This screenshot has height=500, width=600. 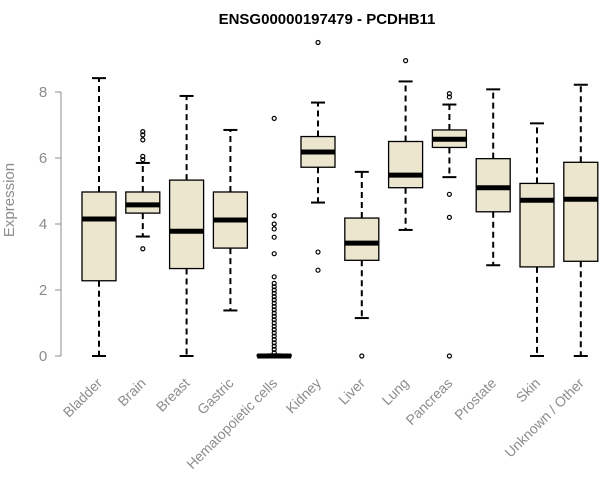 I want to click on box-unknown-other, so click(x=581, y=220).